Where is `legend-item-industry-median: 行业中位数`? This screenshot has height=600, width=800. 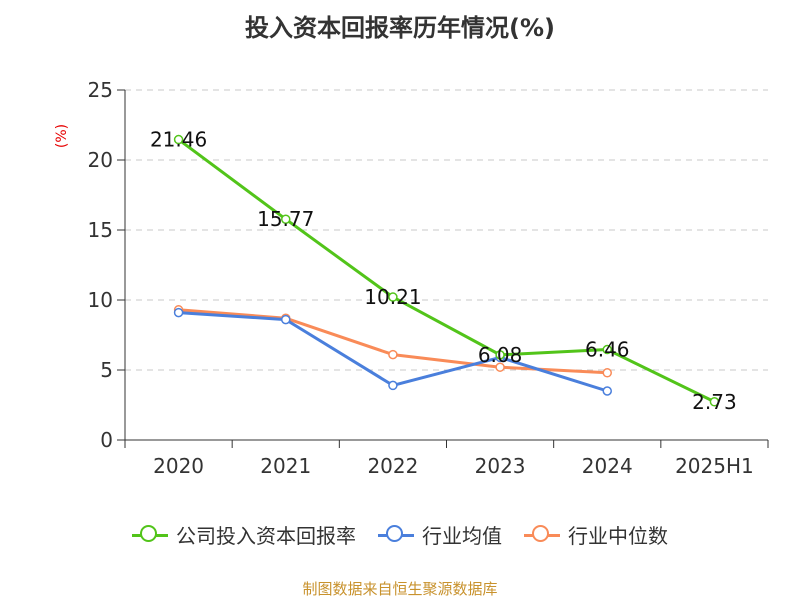
legend-item-industry-median: 行业中位数 is located at coordinates (596, 534).